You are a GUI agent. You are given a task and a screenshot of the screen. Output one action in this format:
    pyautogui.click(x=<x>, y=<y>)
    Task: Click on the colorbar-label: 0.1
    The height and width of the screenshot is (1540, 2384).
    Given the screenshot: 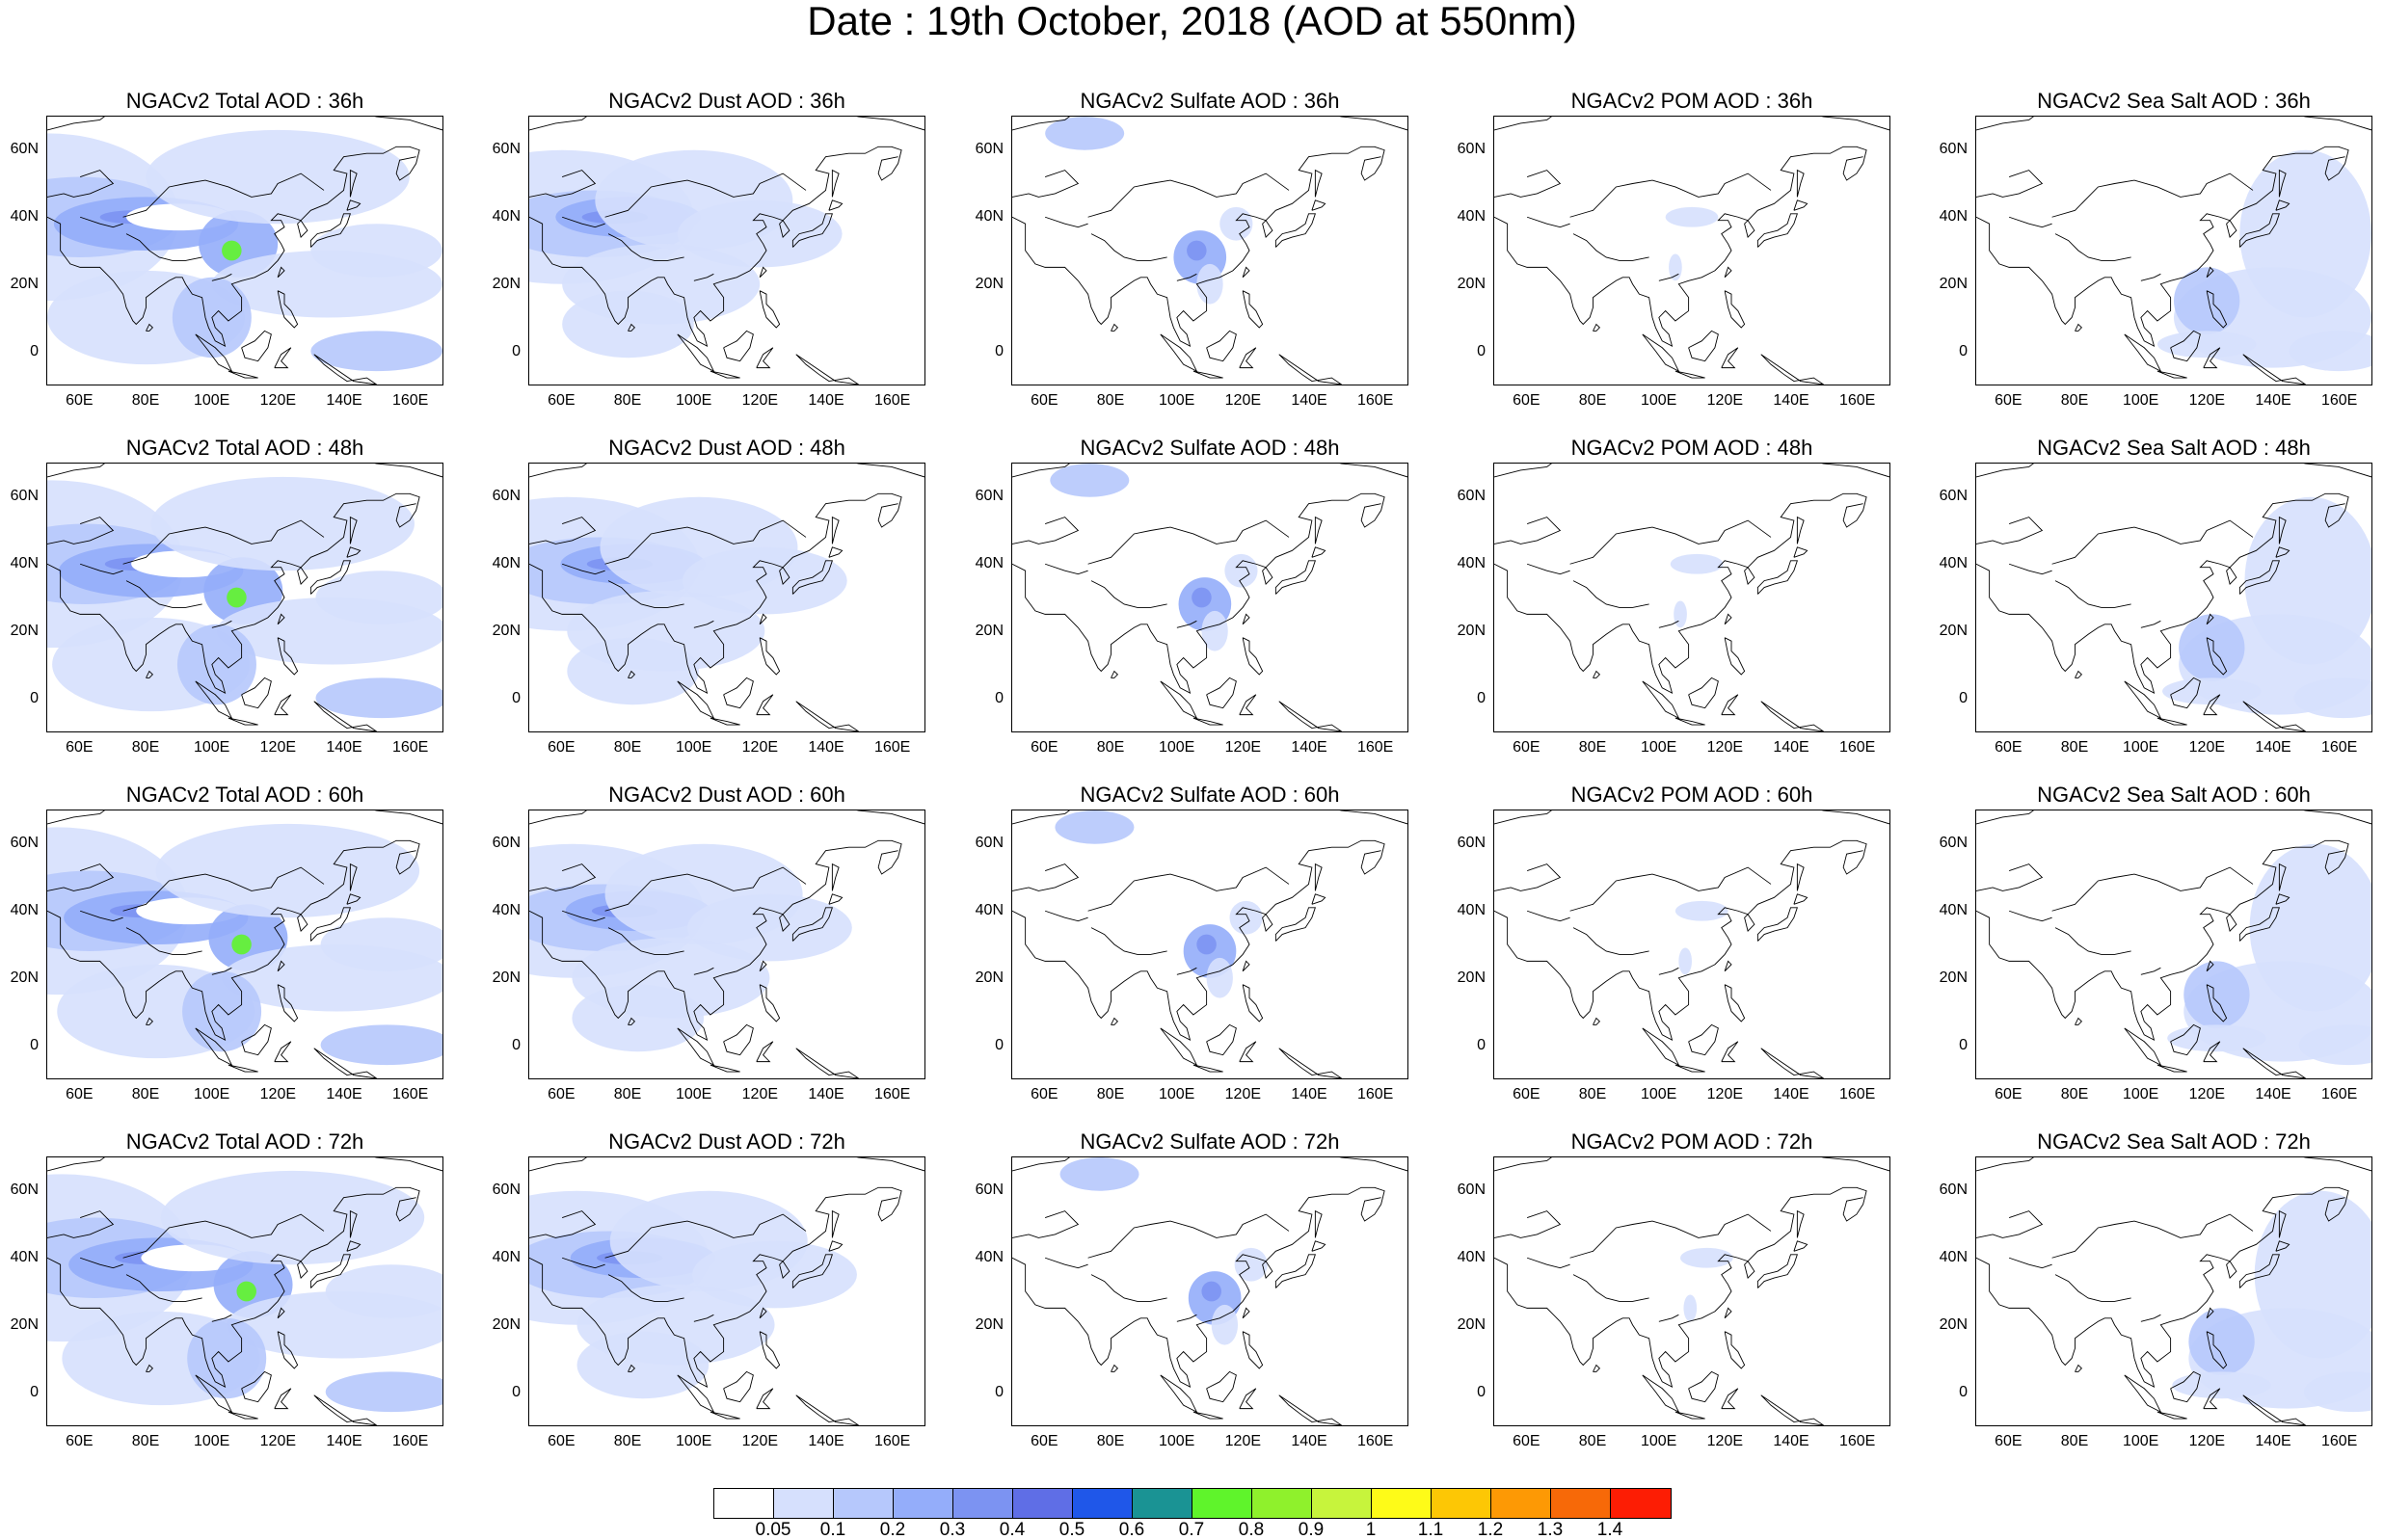 What is the action you would take?
    pyautogui.click(x=833, y=1530)
    